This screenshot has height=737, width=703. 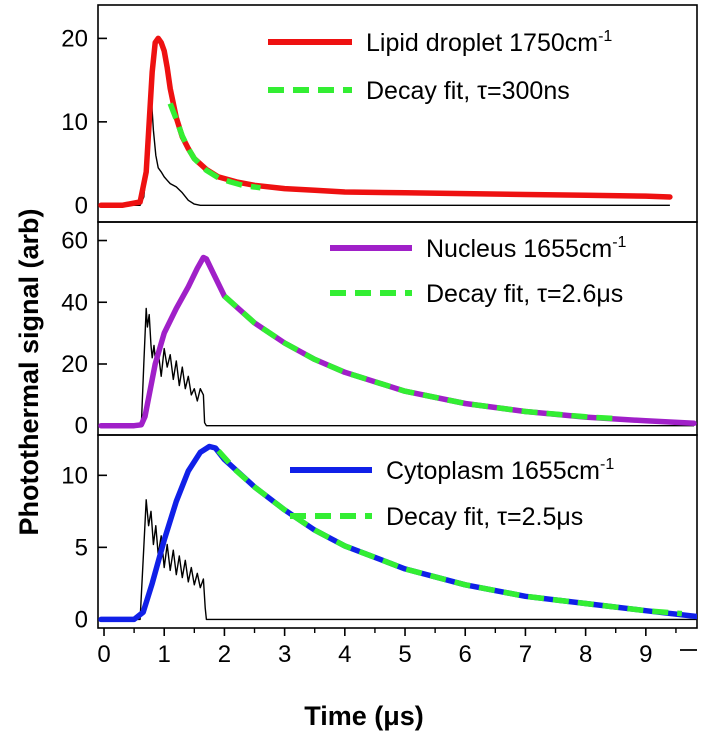 What do you see at coordinates (419, 358) in the screenshot?
I see `decay-fit-line-nucleus` at bounding box center [419, 358].